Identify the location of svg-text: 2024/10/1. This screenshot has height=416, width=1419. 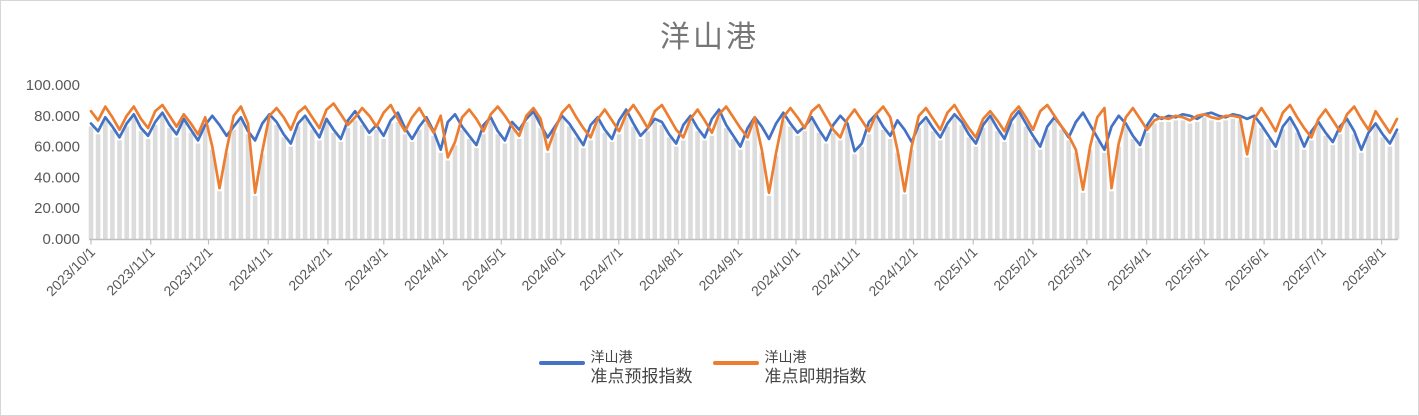
(776, 272).